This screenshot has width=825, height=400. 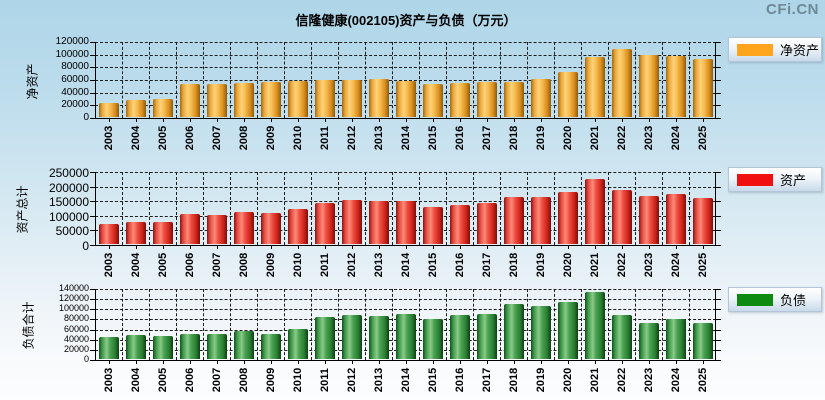 I want to click on bar-2009, so click(x=271, y=99).